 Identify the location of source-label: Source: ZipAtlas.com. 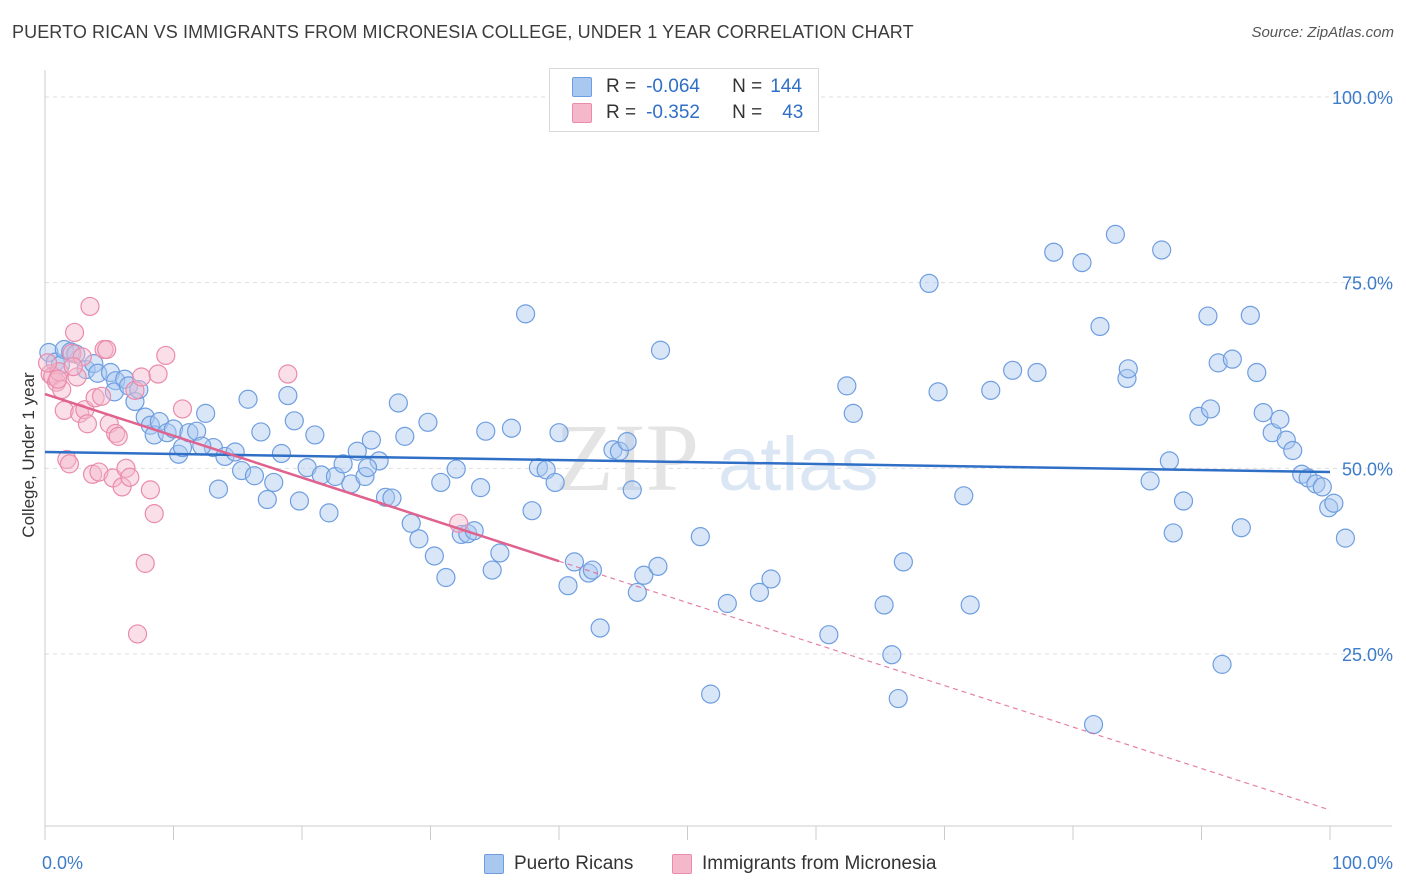
(1322, 32).